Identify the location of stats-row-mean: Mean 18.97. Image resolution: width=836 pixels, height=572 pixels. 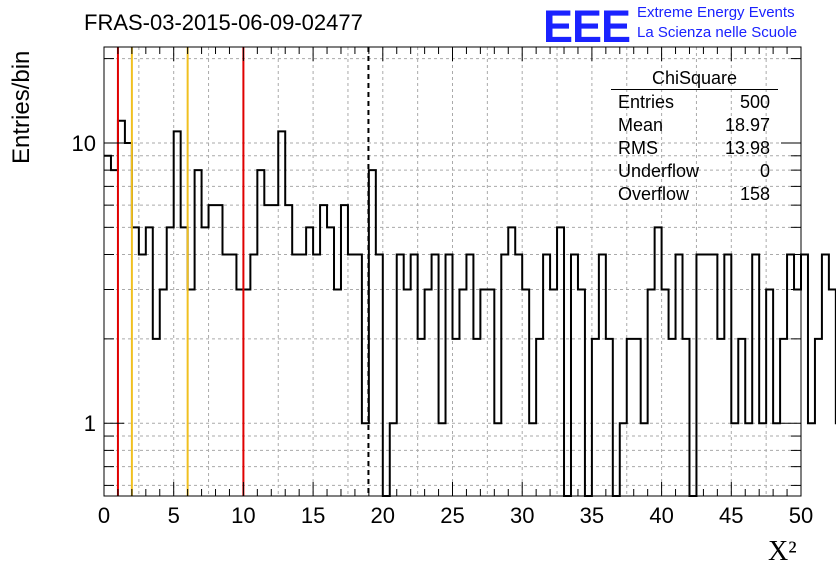
(694, 125).